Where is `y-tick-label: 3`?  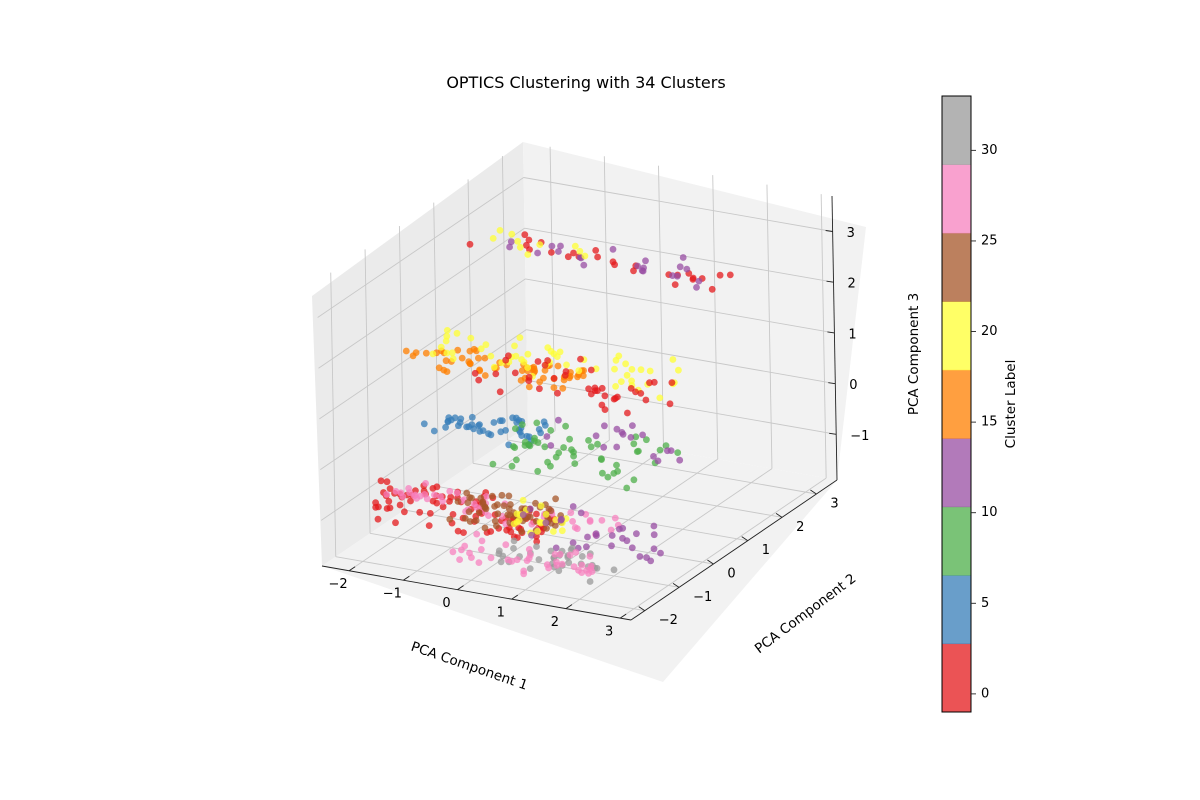 y-tick-label: 3 is located at coordinates (834, 504).